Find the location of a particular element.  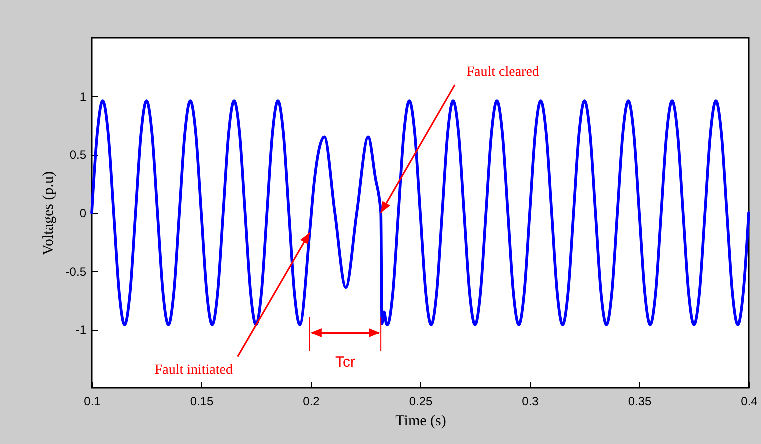

x-tick-label: 0.35 is located at coordinates (640, 401).